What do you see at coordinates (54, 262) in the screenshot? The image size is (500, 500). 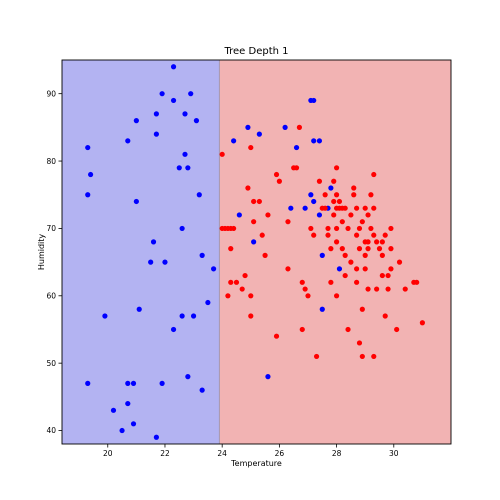 I see `y-axis-ticks: 40 50 60 70 80 90` at bounding box center [54, 262].